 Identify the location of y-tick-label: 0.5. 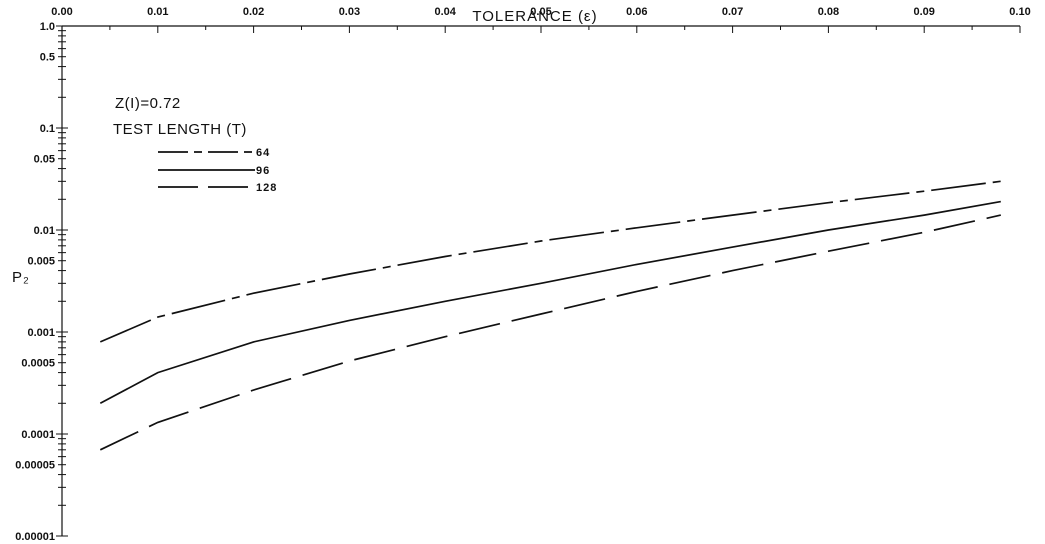
(47, 58).